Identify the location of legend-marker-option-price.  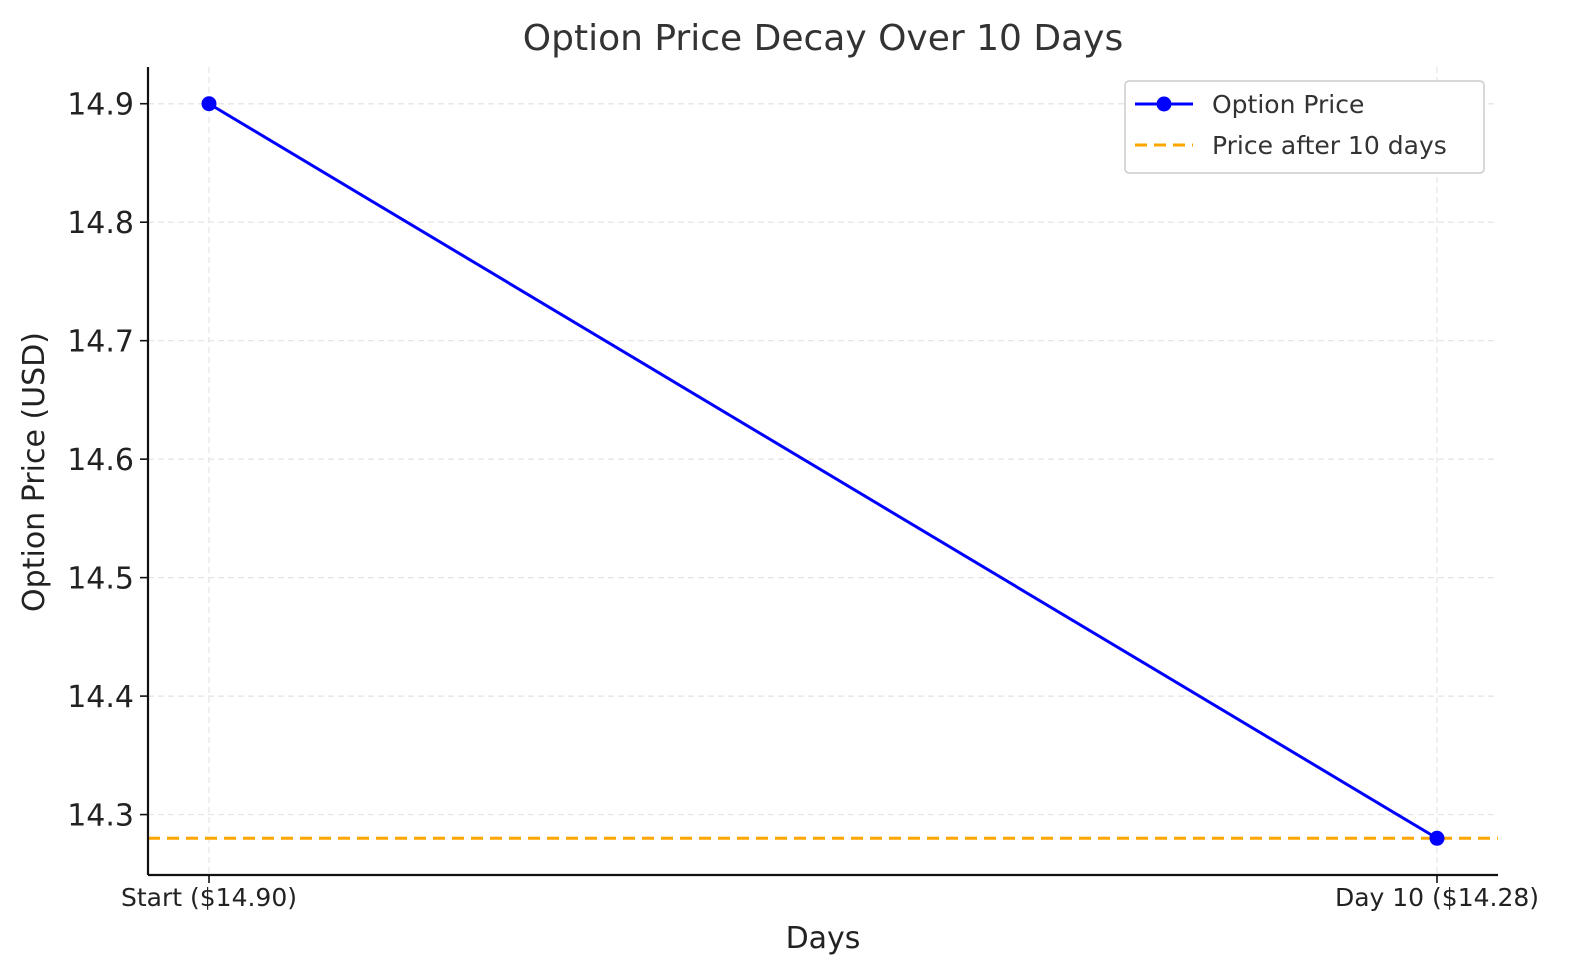
(1164, 104).